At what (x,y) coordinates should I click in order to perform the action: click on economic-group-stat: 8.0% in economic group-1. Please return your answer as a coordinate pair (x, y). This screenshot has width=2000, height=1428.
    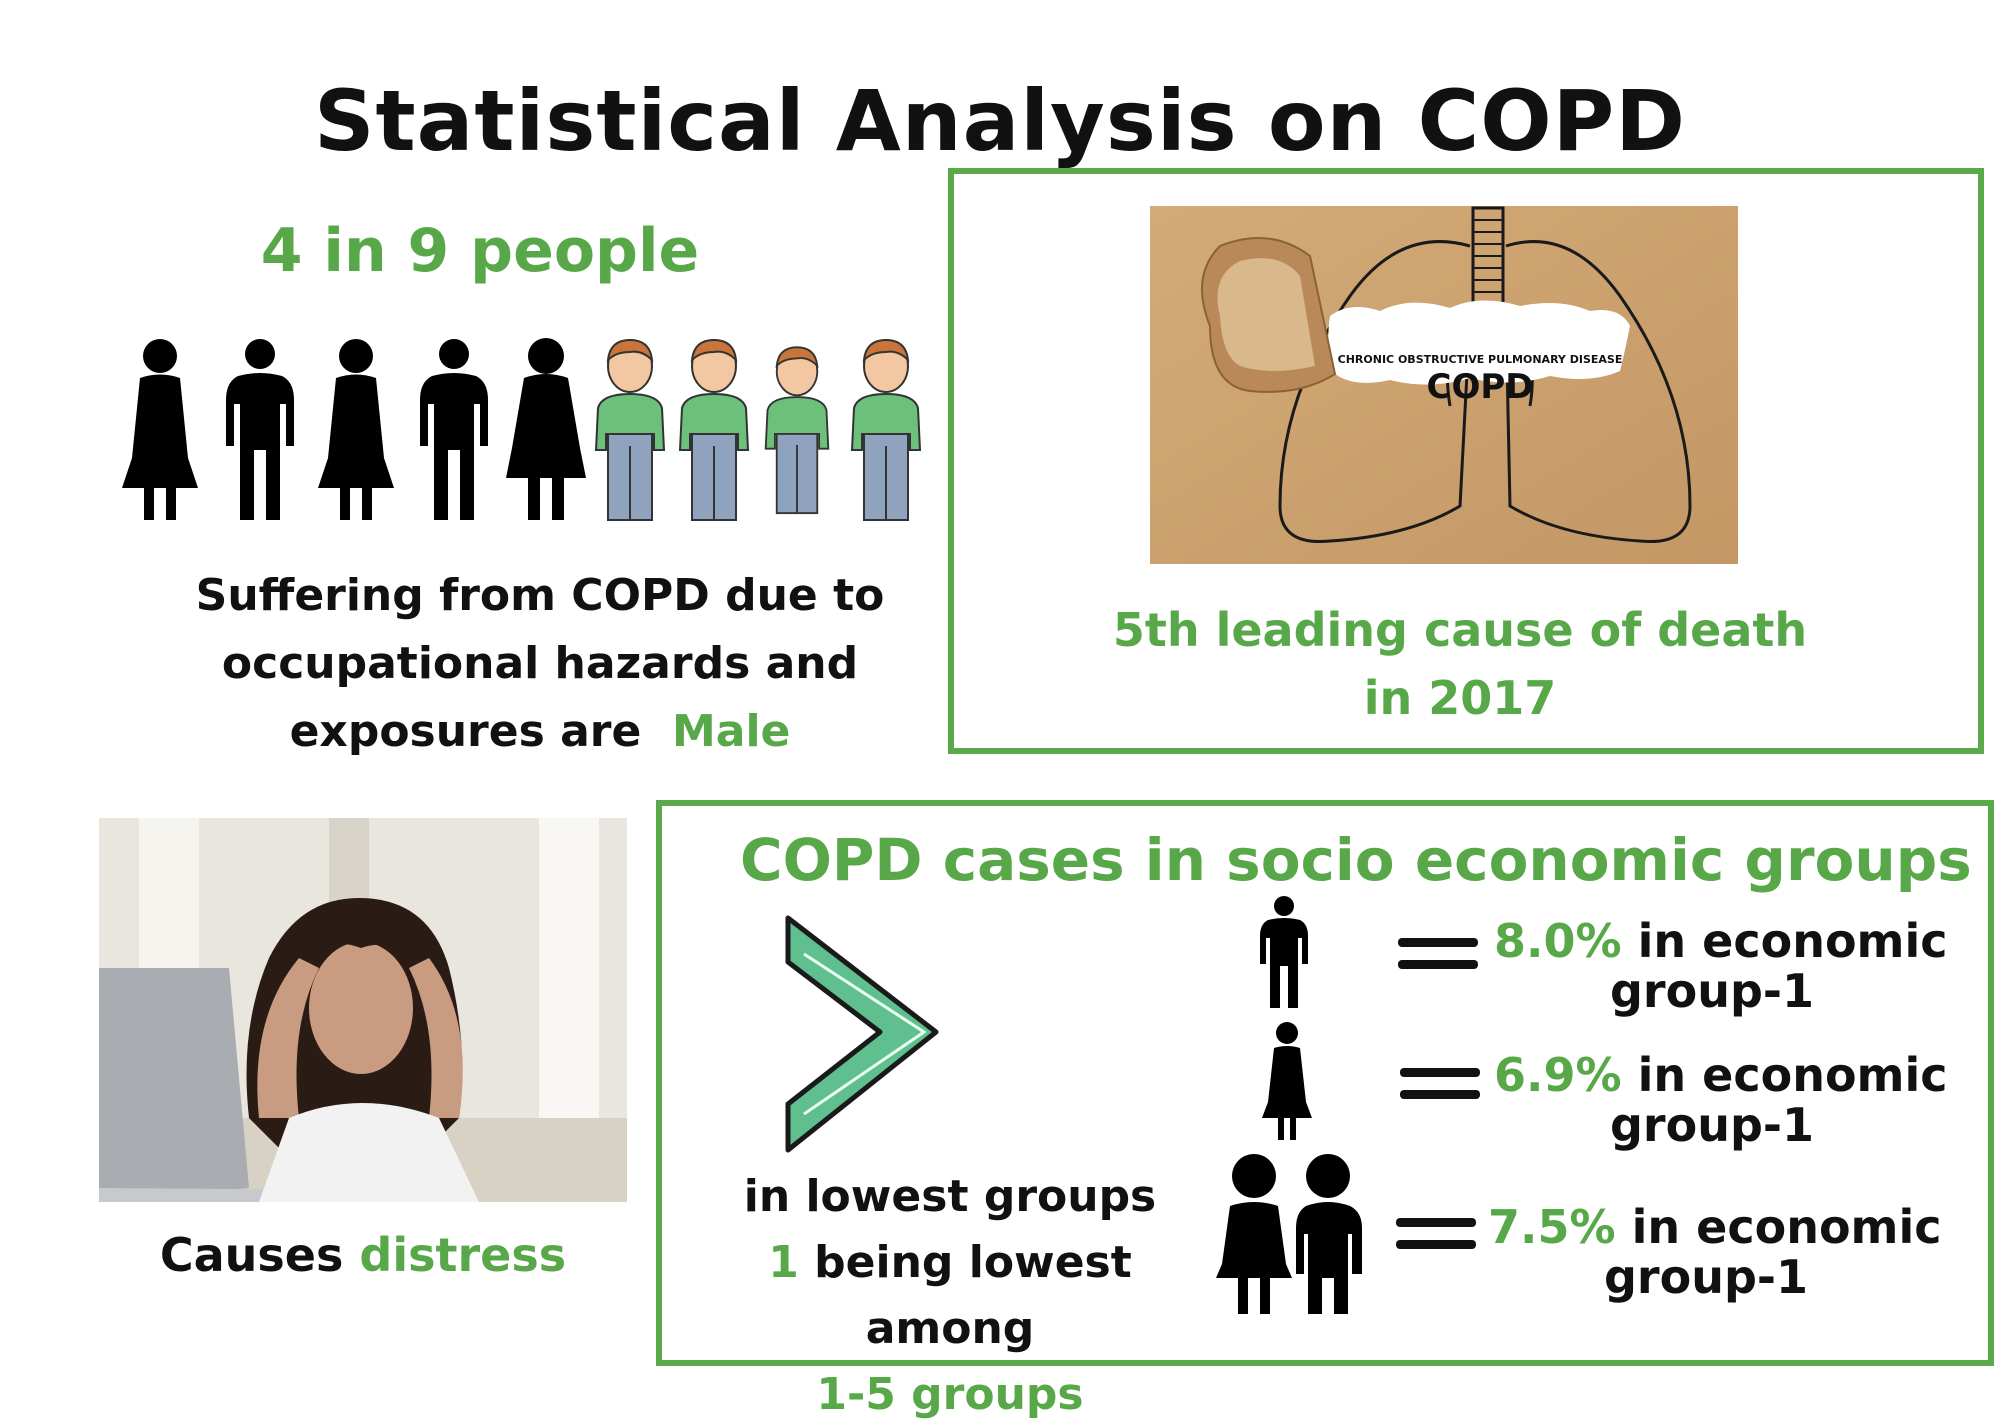
    Looking at the image, I should click on (1721, 966).